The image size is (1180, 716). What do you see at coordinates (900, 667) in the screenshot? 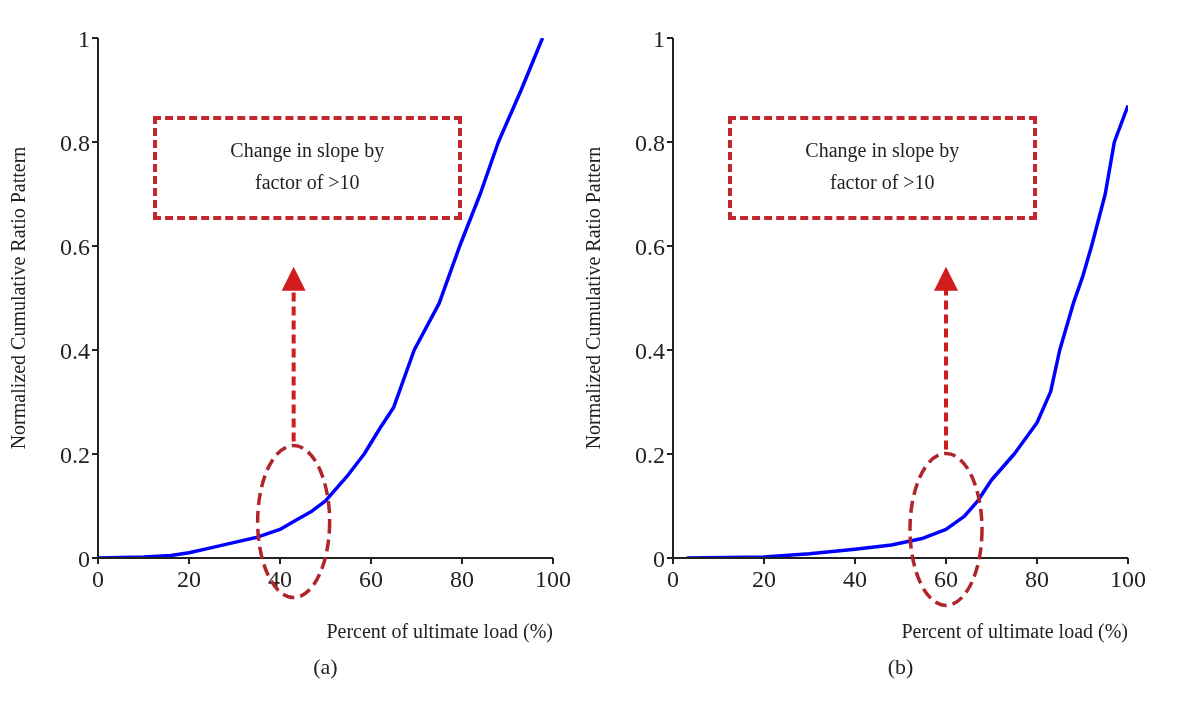
I see `text: (b)` at bounding box center [900, 667].